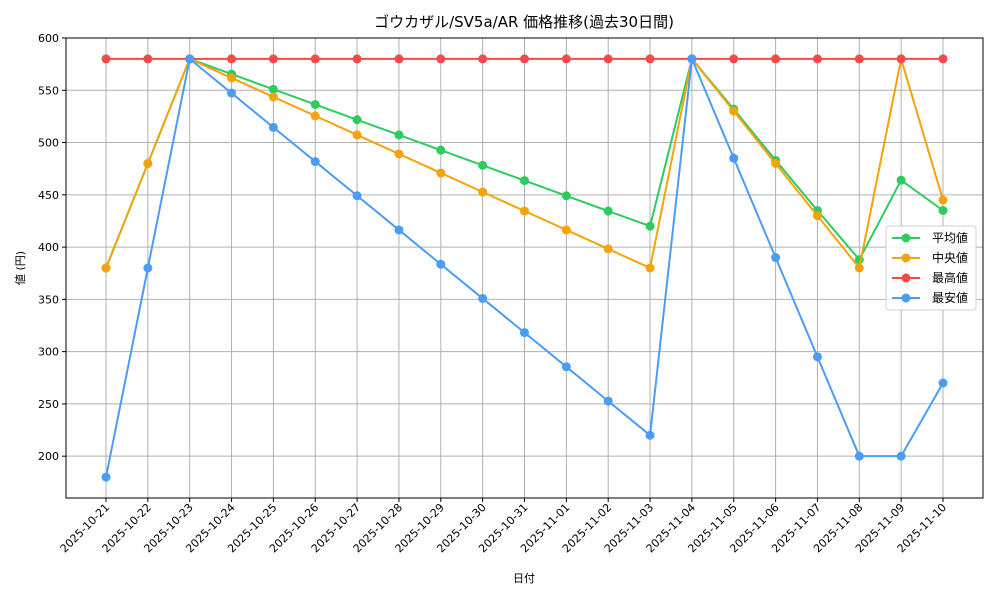  What do you see at coordinates (20, 268) in the screenshot?
I see `y-axis-label: 値 (円)` at bounding box center [20, 268].